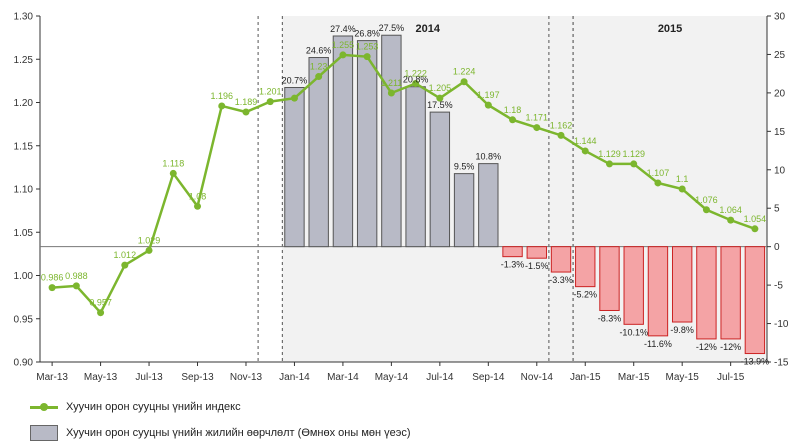 This screenshot has height=445, width=800. I want to click on index-label-Apr-14: 1.253, so click(367, 47).